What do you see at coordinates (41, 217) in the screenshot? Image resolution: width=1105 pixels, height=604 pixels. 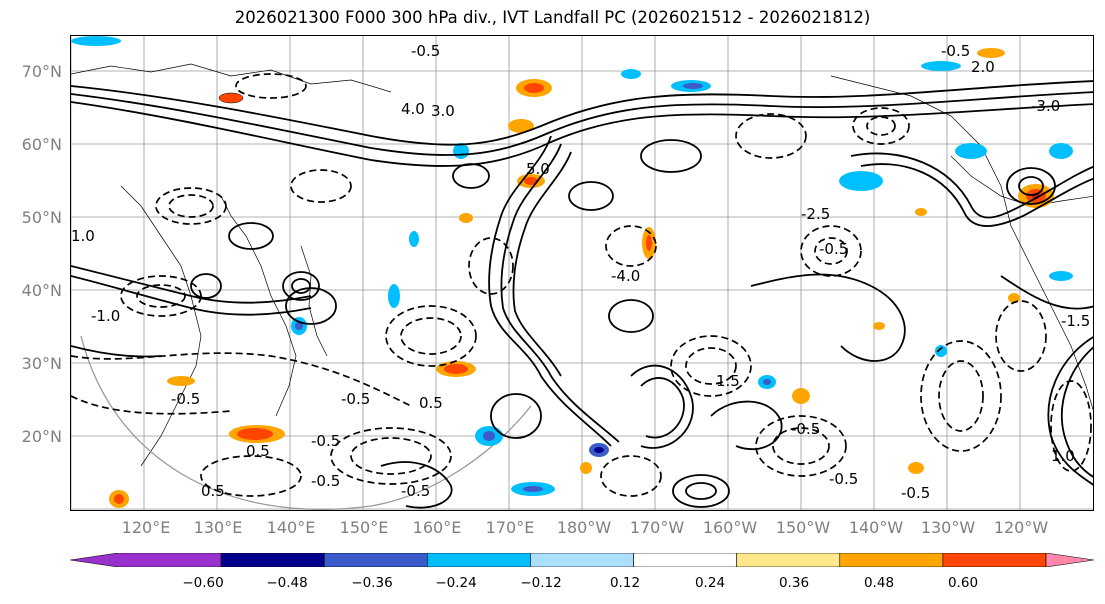 I see `lat-label-50n: 50°N` at bounding box center [41, 217].